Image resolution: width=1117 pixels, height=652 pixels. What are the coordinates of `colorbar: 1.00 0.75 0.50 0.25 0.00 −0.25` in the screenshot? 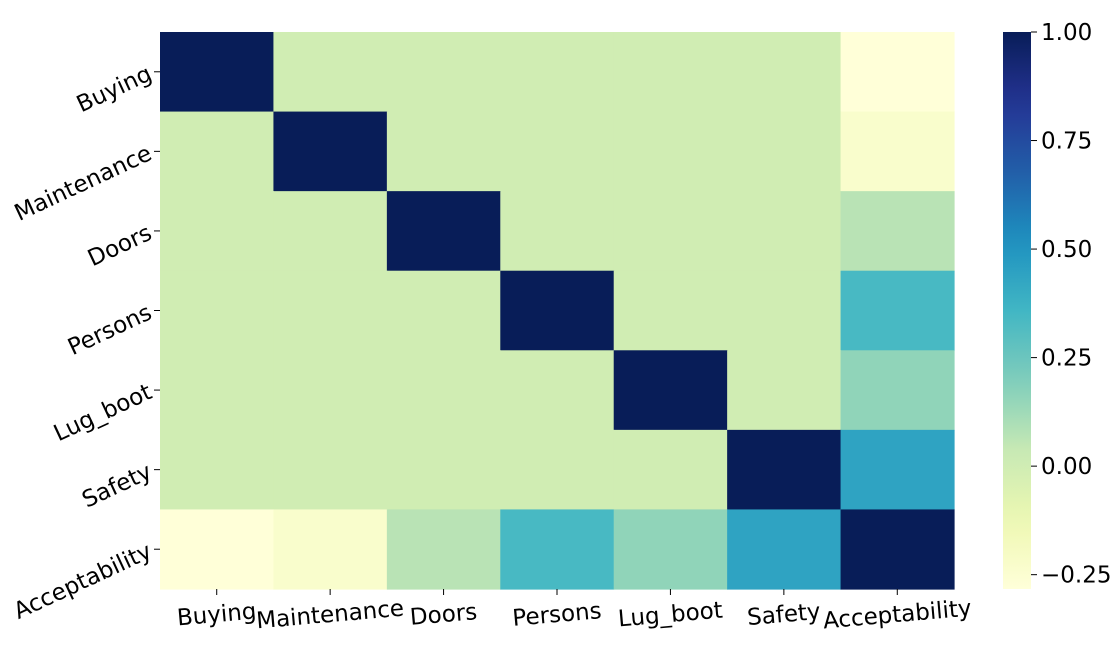 It's located at (1057, 304).